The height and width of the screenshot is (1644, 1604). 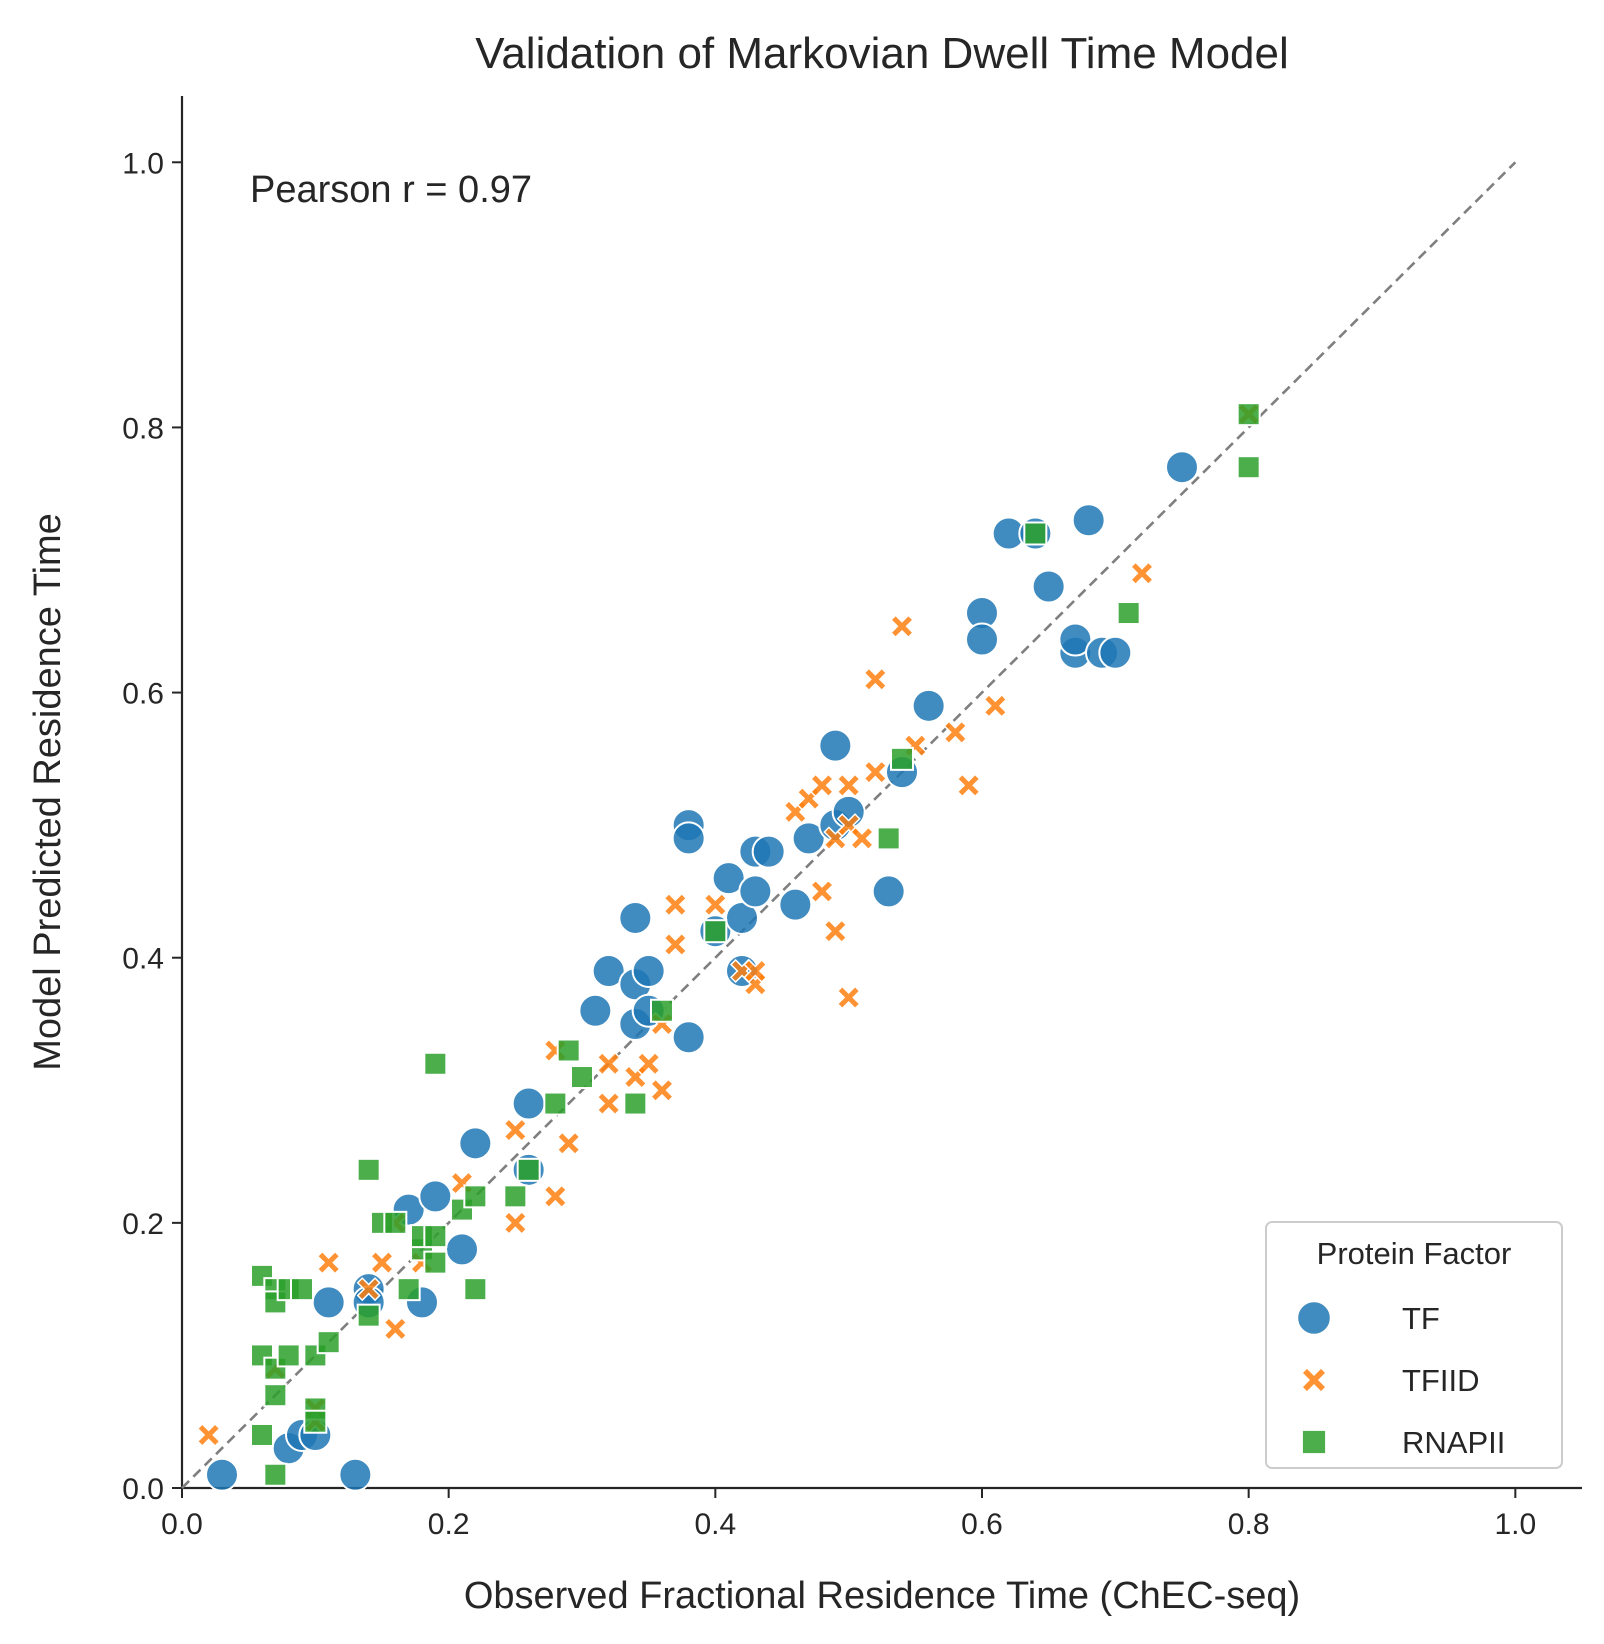 What do you see at coordinates (1314, 1442) in the screenshot?
I see `legend-marker-rnapii` at bounding box center [1314, 1442].